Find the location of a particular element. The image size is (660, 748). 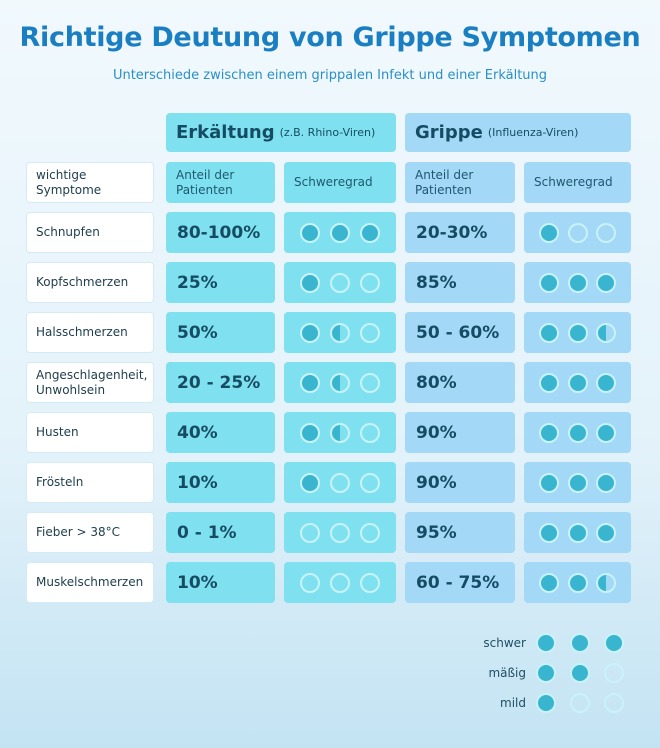

header-cold-share: Anteil der Patienten is located at coordinates (220, 182).